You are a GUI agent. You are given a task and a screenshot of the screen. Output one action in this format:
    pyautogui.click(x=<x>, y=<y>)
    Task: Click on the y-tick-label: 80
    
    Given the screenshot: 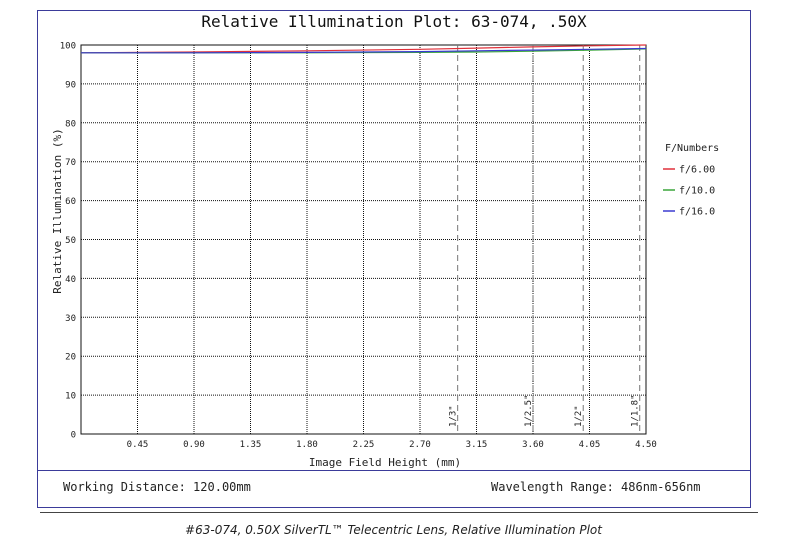 What is the action you would take?
    pyautogui.click(x=70, y=124)
    